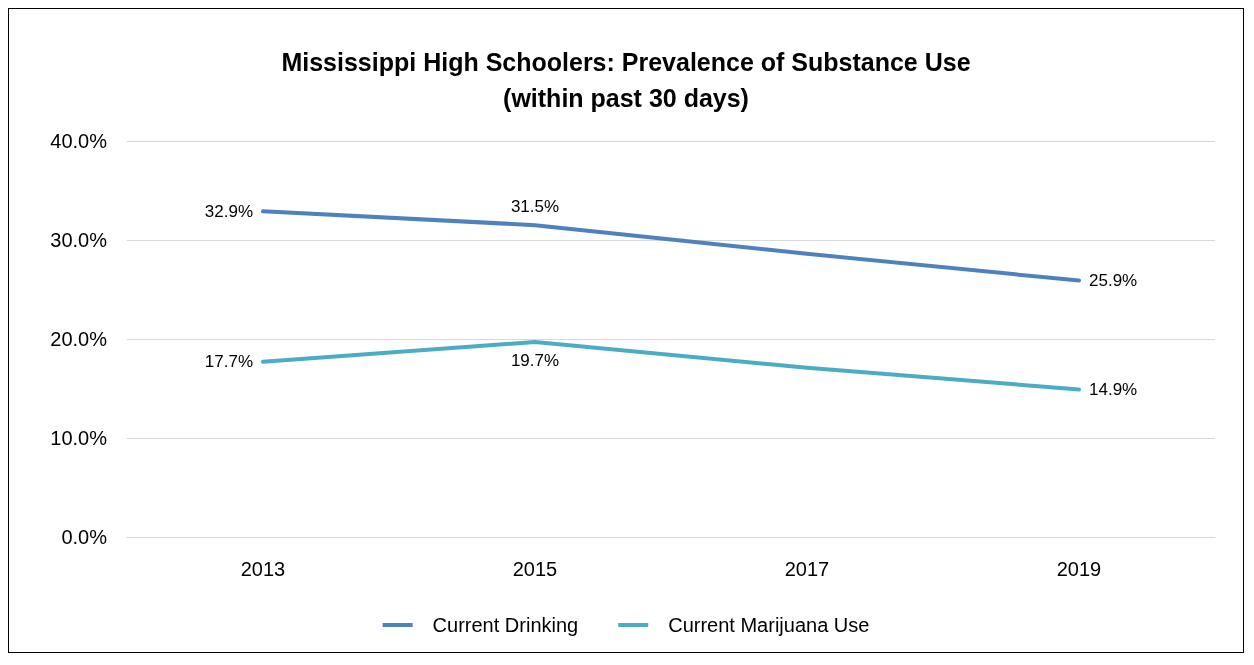 The image size is (1254, 665). What do you see at coordinates (535, 207) in the screenshot?
I see `data-label: 31.5%` at bounding box center [535, 207].